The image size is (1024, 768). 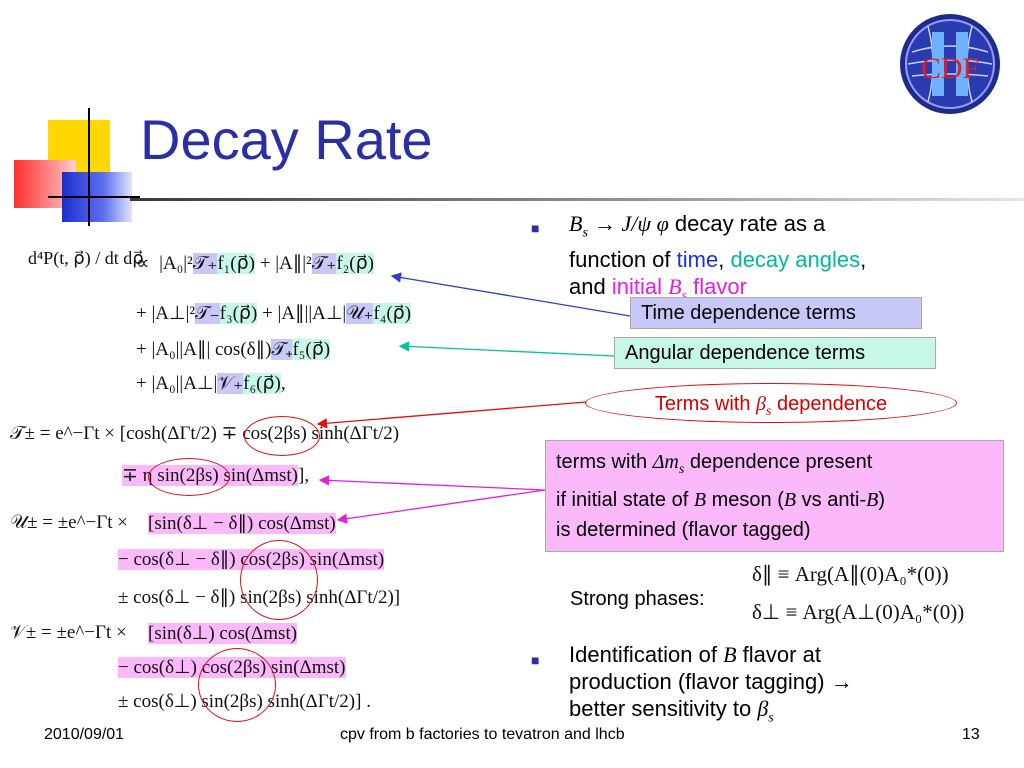 I want to click on footer-page-number: 13, so click(x=971, y=734).